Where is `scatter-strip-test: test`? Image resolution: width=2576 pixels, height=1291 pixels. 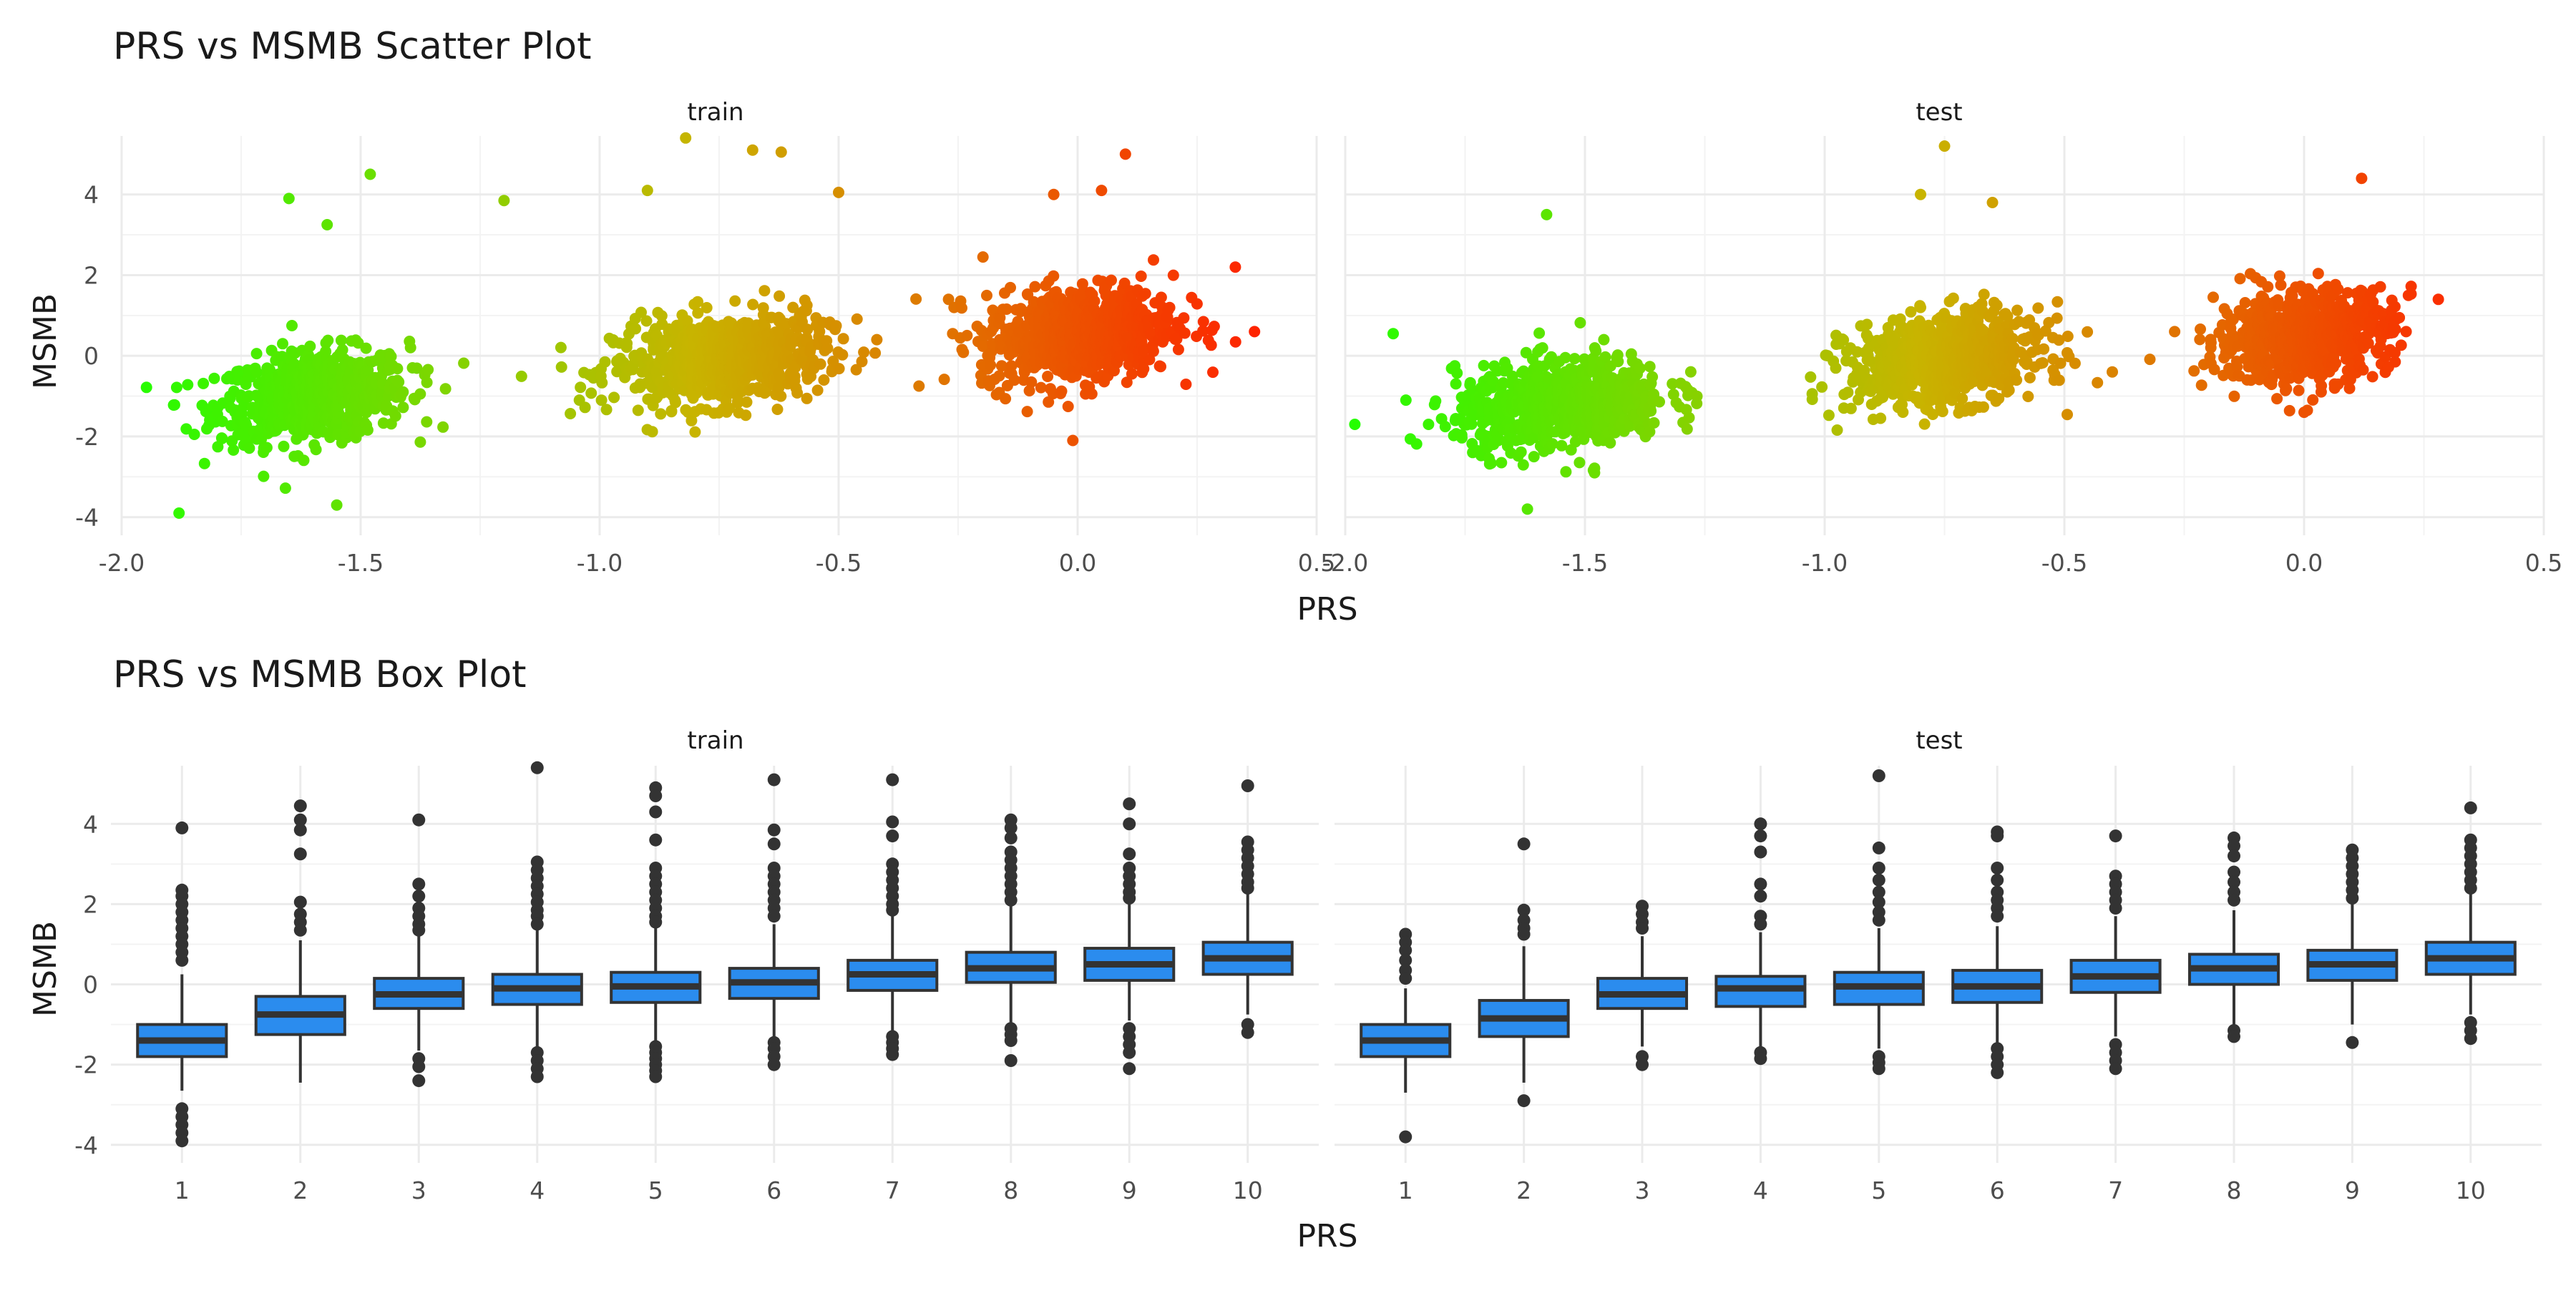 scatter-strip-test: test is located at coordinates (1939, 112).